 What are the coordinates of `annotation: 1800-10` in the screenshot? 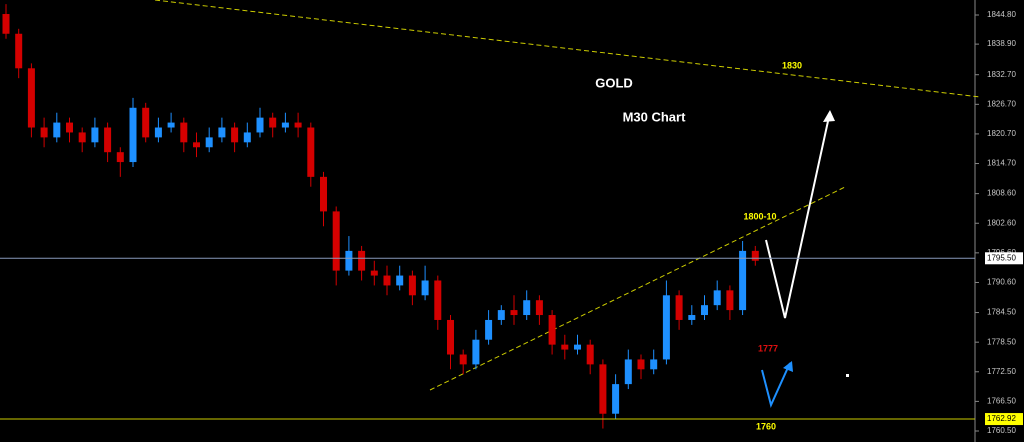 It's located at (759, 216).